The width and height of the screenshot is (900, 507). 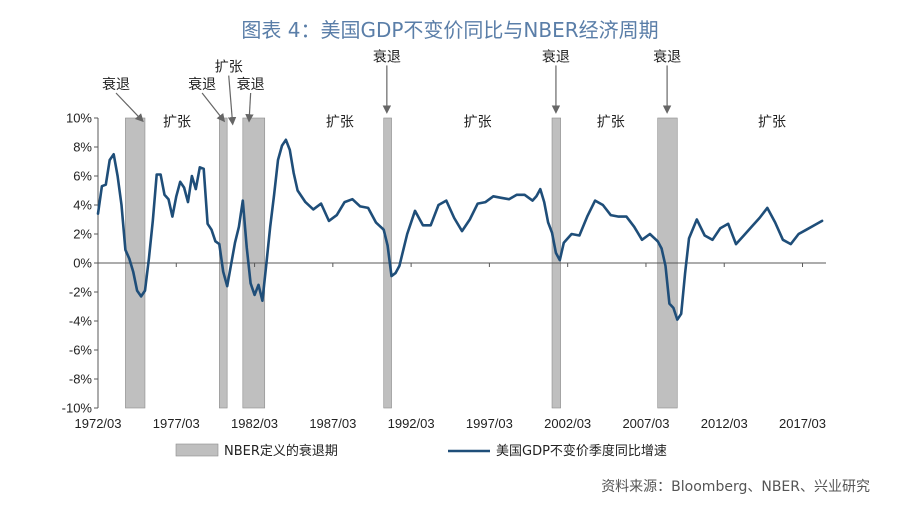 I want to click on y-tick-label: 0%, so click(x=82, y=263).